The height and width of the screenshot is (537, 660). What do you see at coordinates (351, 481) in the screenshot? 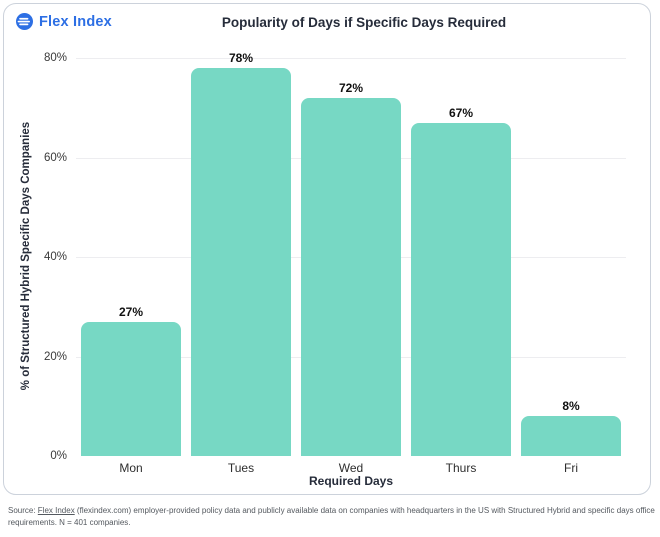
I see `x-axis-label: Required Days` at bounding box center [351, 481].